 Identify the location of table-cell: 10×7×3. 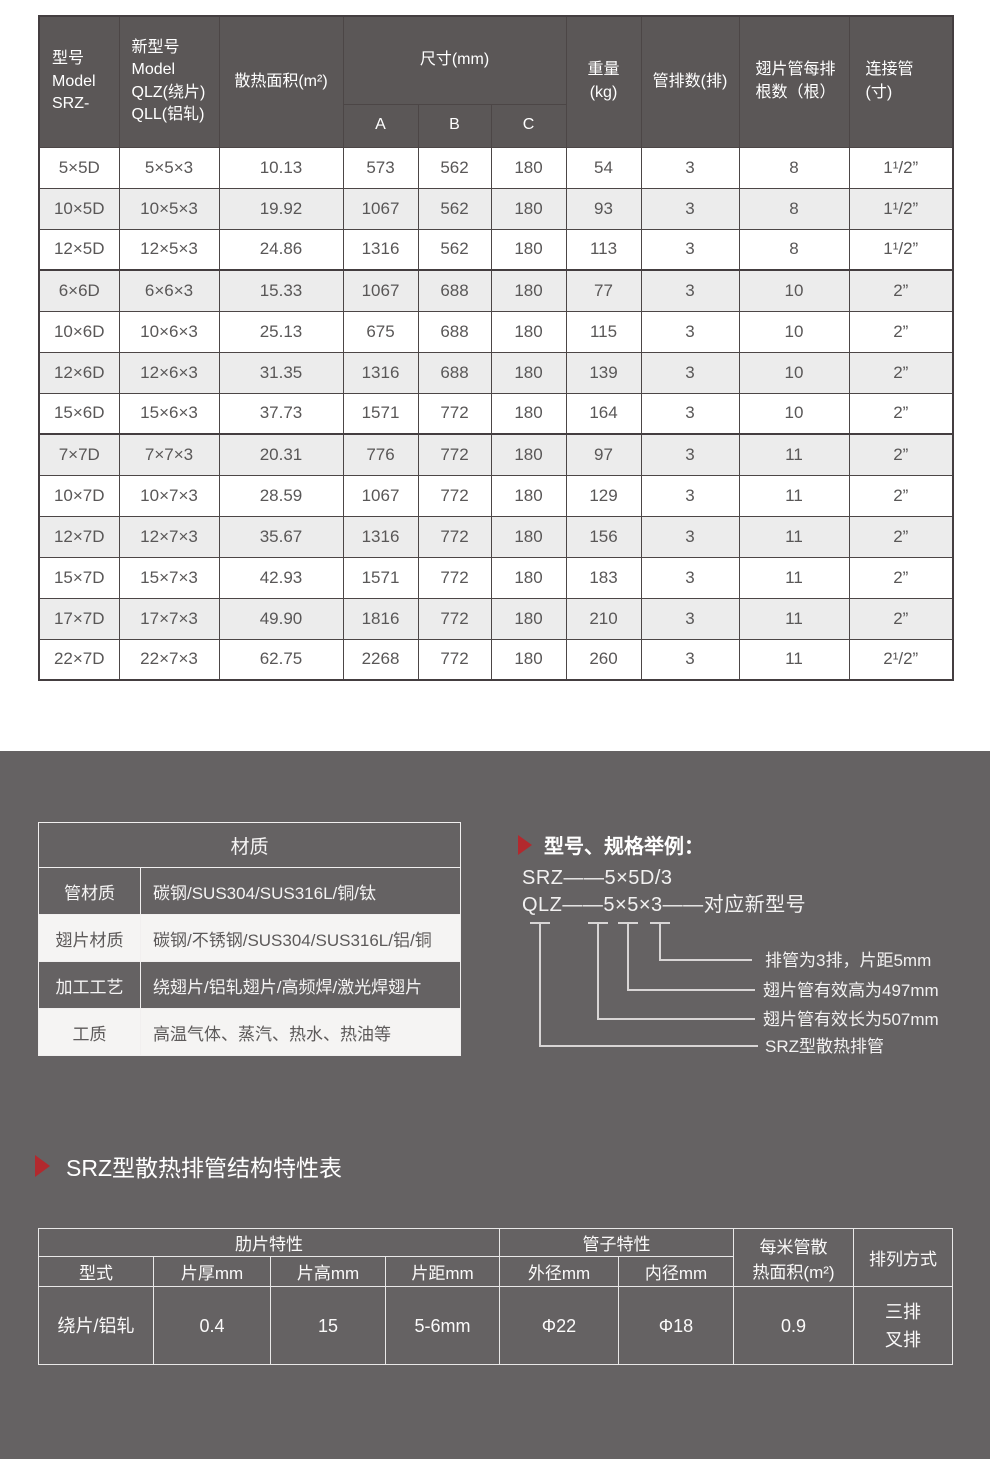
(169, 495).